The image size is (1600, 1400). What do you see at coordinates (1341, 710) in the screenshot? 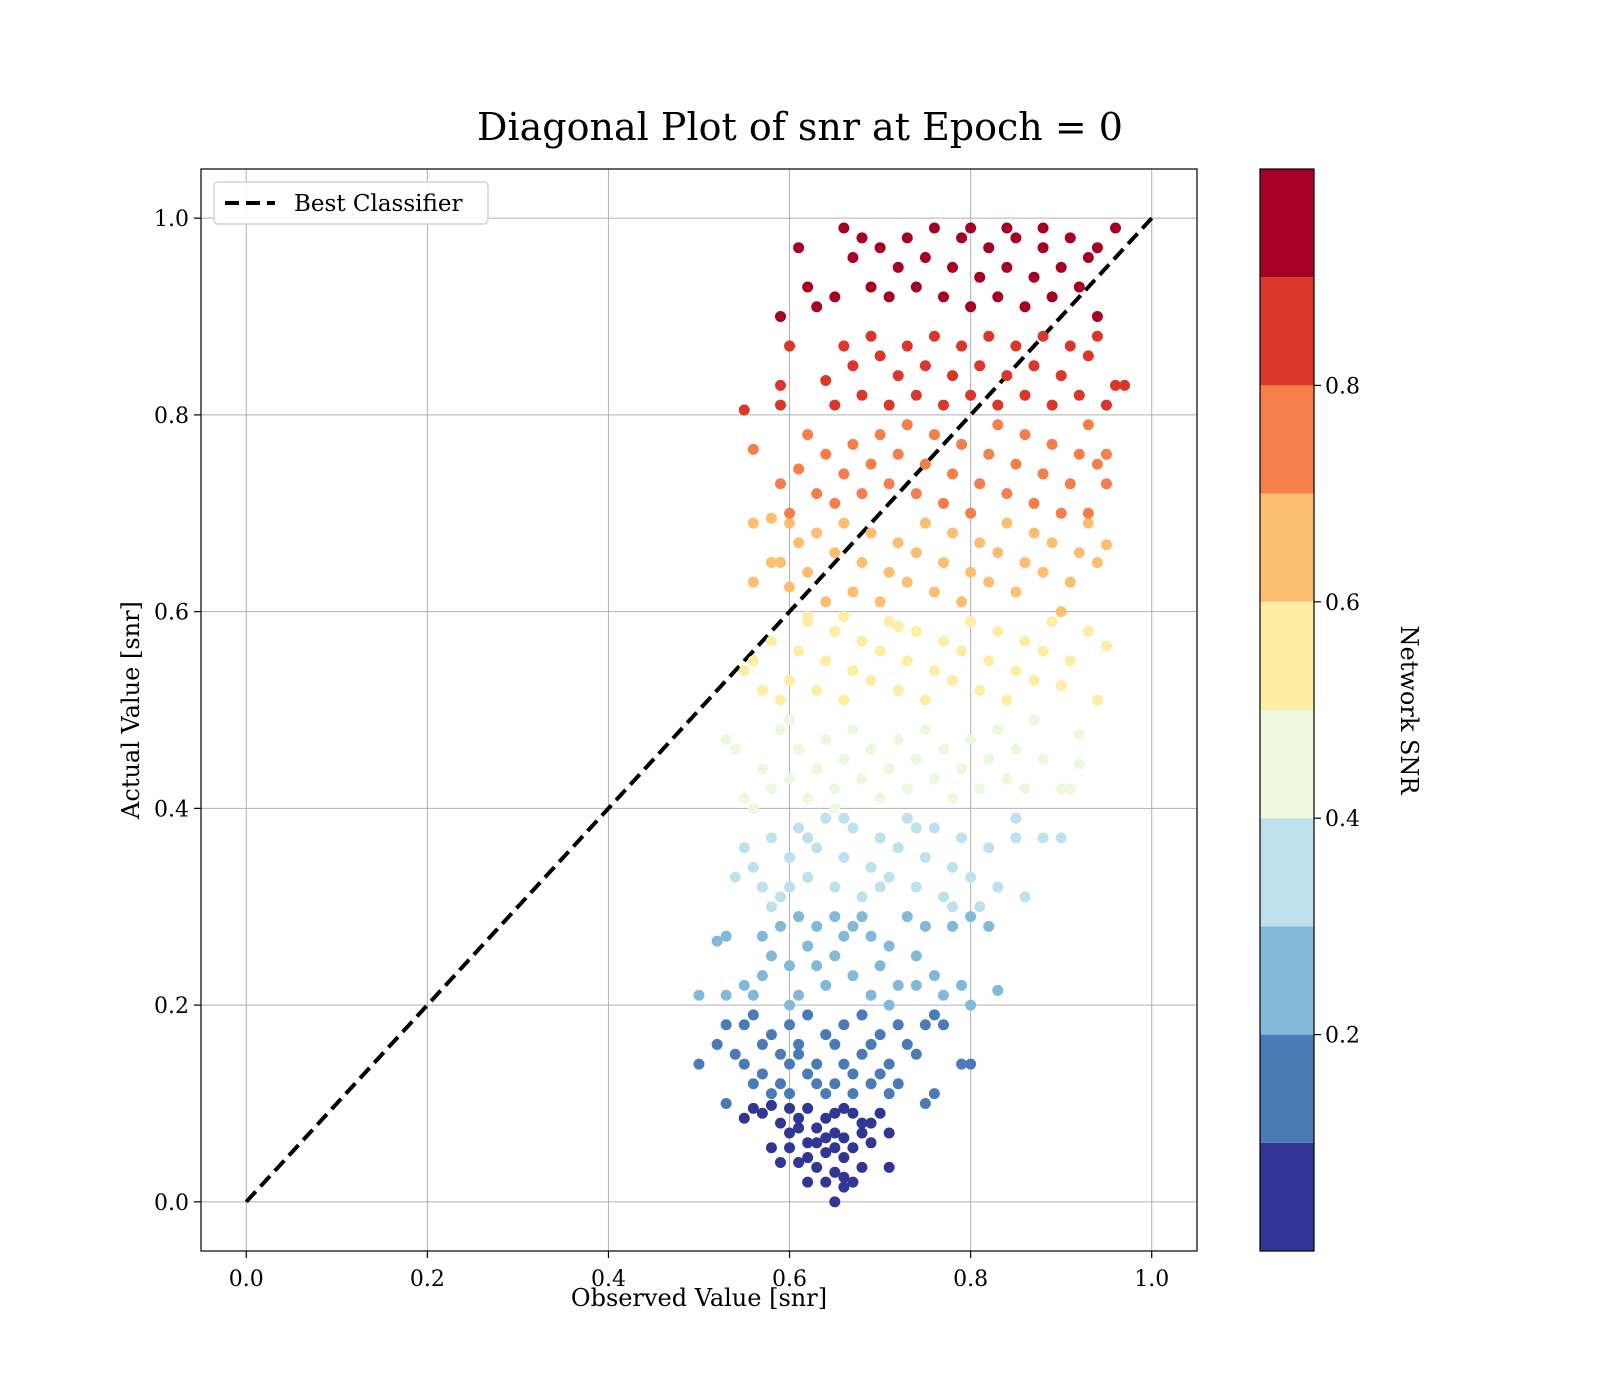
I see `colorbar: 0.2 0.4 0.6 0.8 Network SNR` at bounding box center [1341, 710].